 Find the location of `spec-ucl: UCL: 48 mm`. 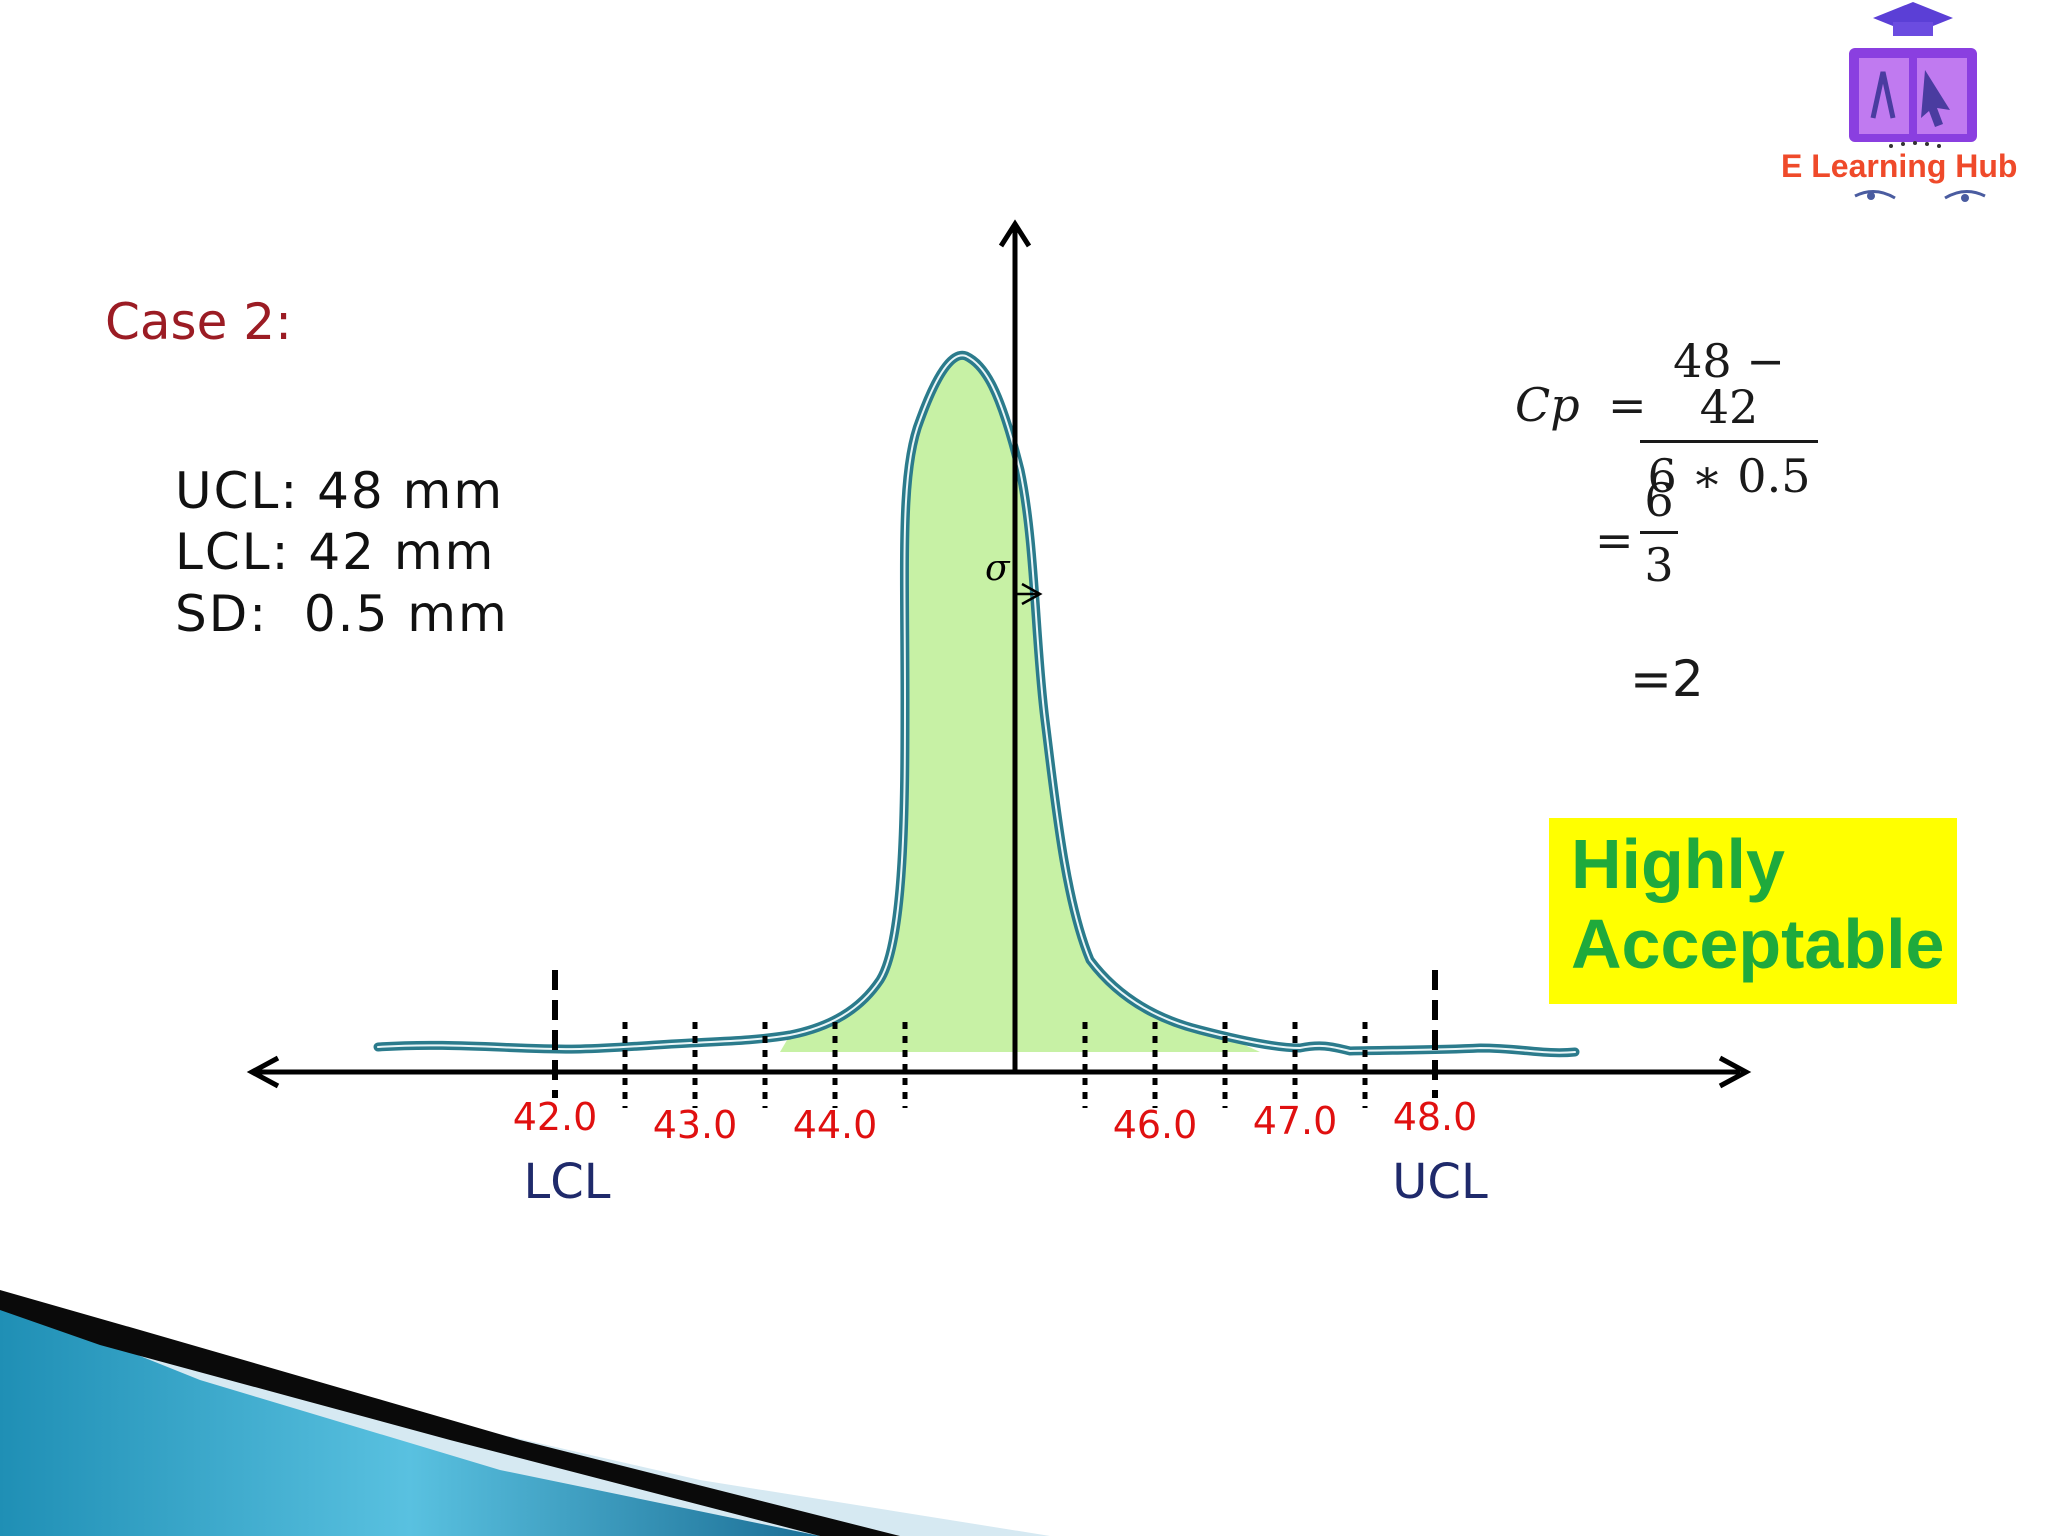

spec-ucl: UCL: 48 mm is located at coordinates (340, 491).